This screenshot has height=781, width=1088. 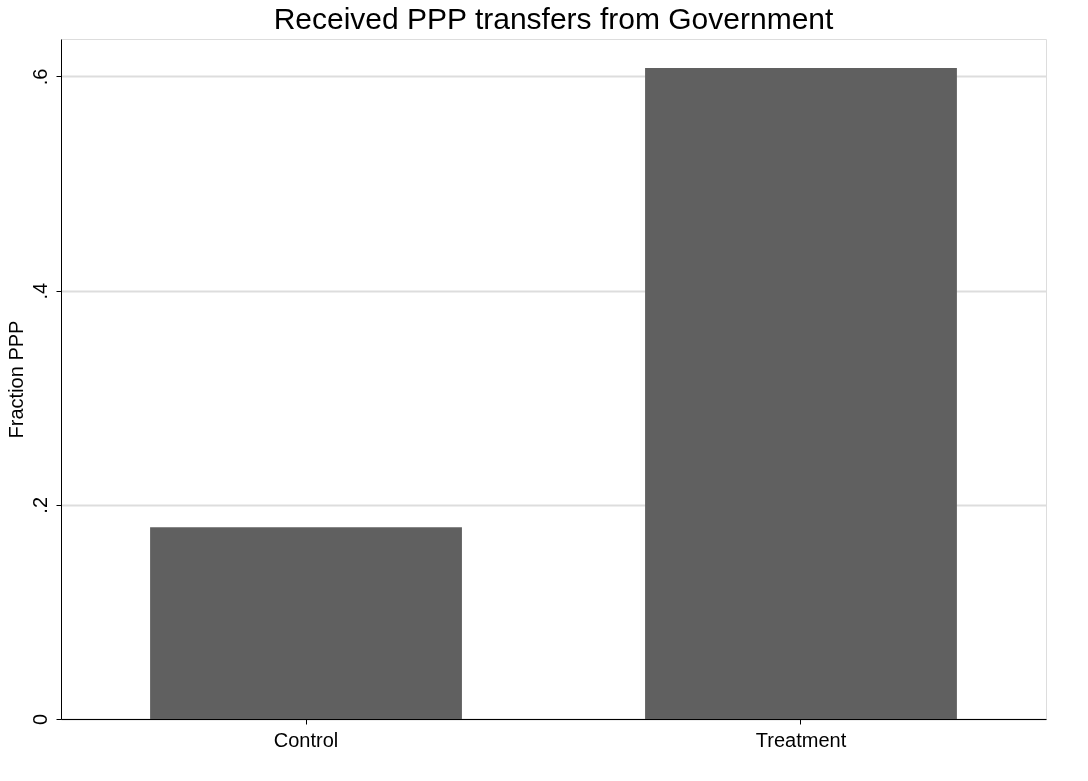 I want to click on x-tick-label: Control, so click(x=306, y=739).